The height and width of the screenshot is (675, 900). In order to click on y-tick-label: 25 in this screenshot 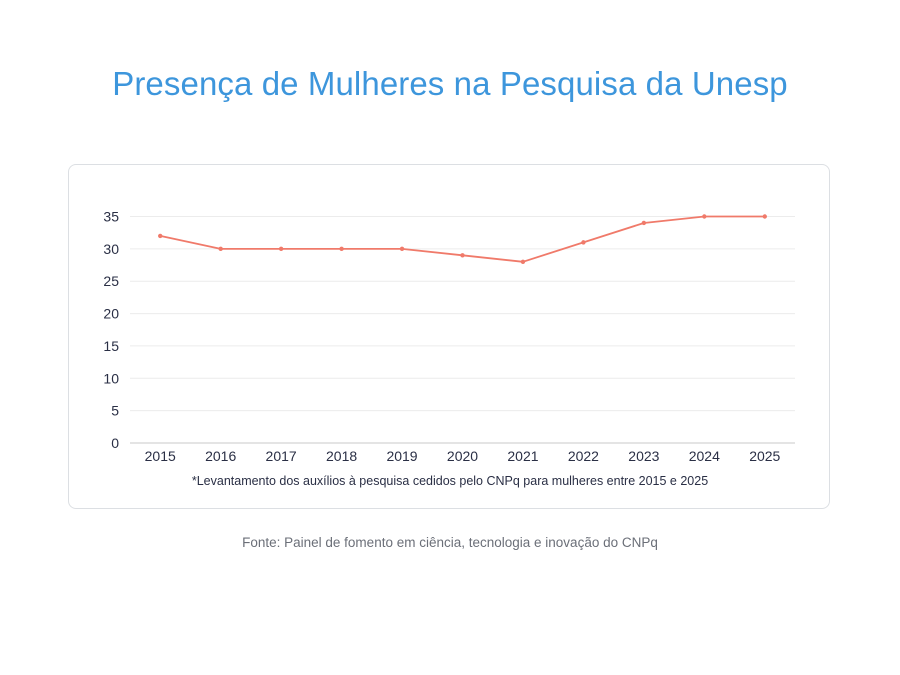, I will do `click(111, 281)`.